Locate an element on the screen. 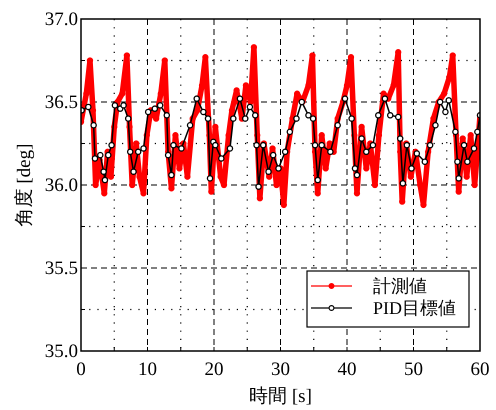 The width and height of the screenshot is (496, 410). y-tick-label: 35.5 is located at coordinates (61, 268).